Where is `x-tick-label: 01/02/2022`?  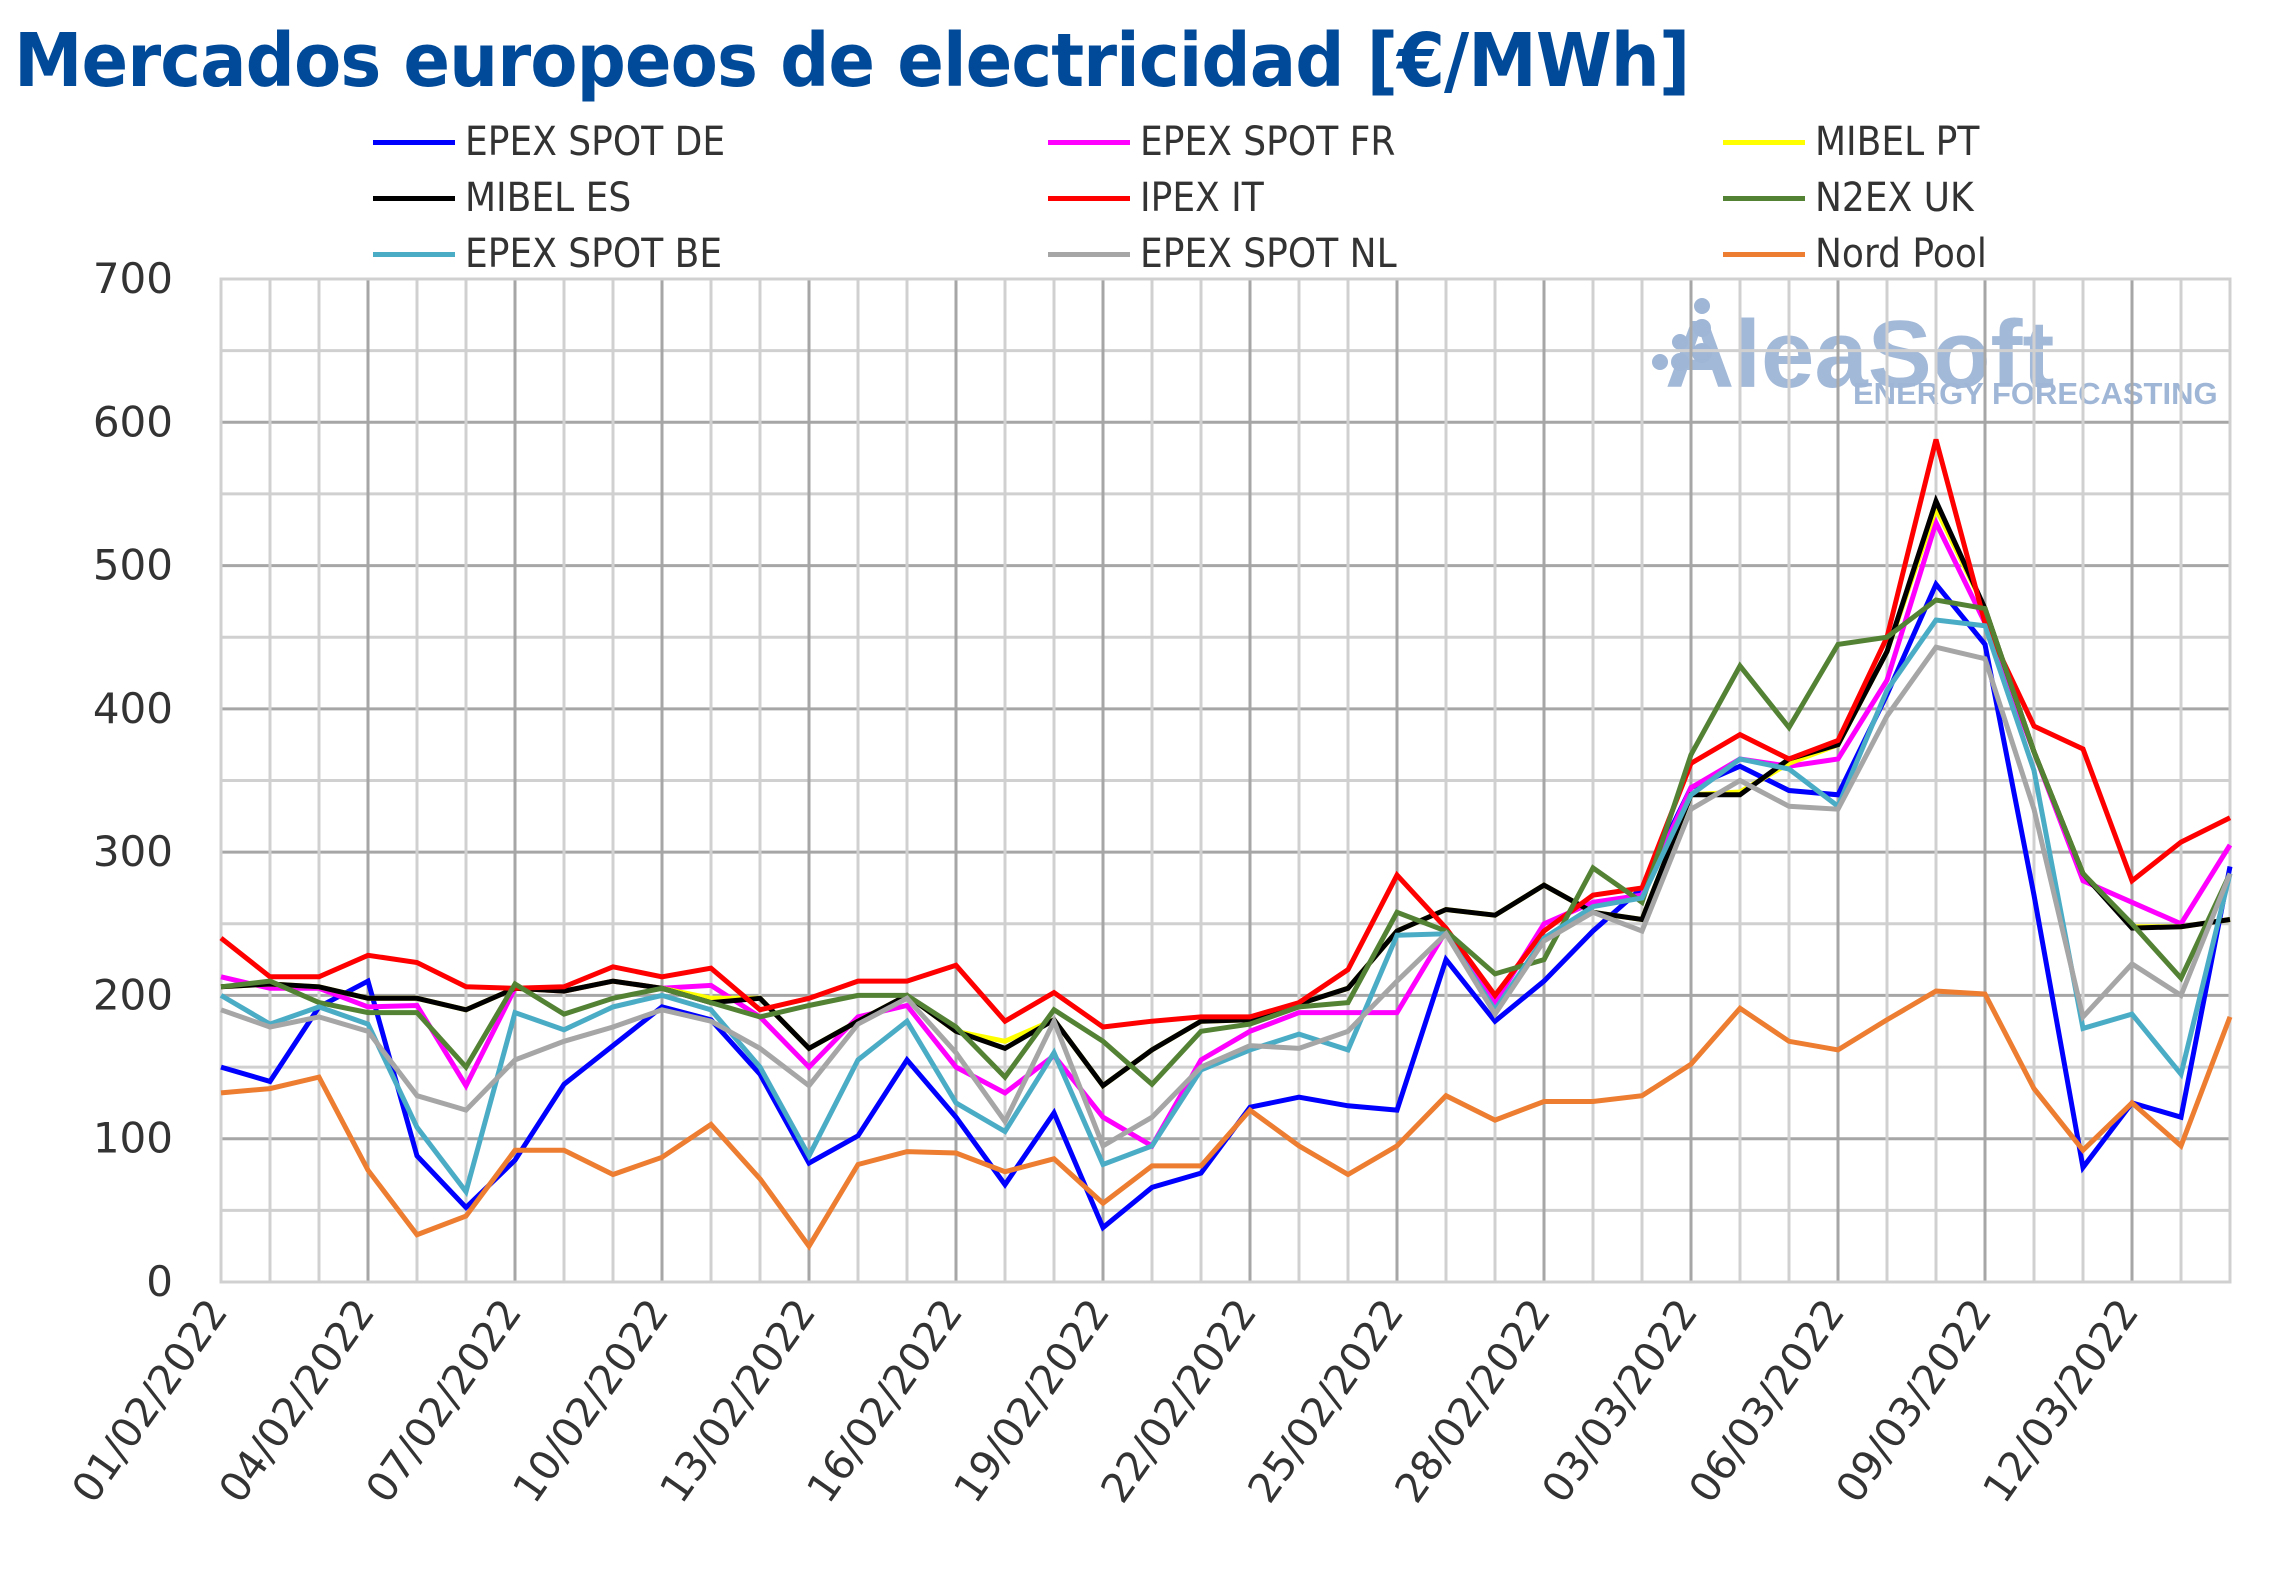
x-tick-label: 01/02/2022 is located at coordinates (149, 1400).